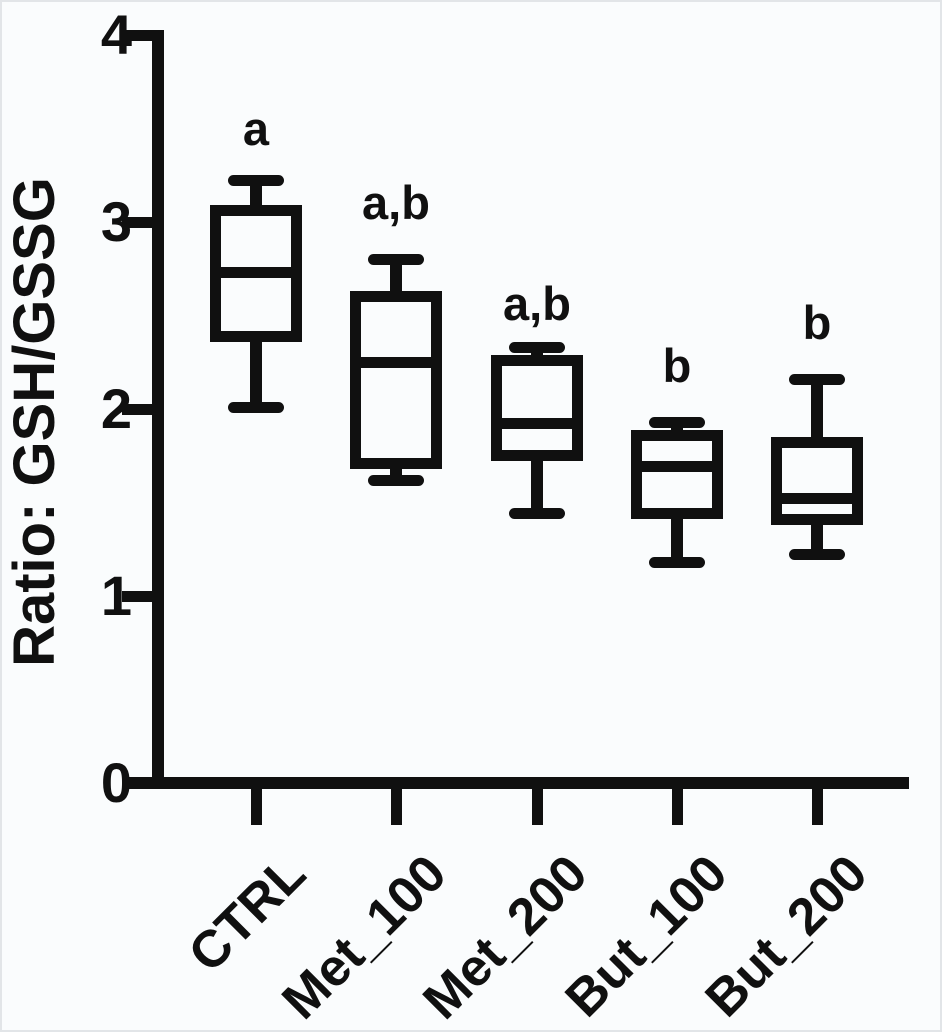 The image size is (942, 1032). Describe the element at coordinates (116, 782) in the screenshot. I see `y-tick-label: 0` at that location.